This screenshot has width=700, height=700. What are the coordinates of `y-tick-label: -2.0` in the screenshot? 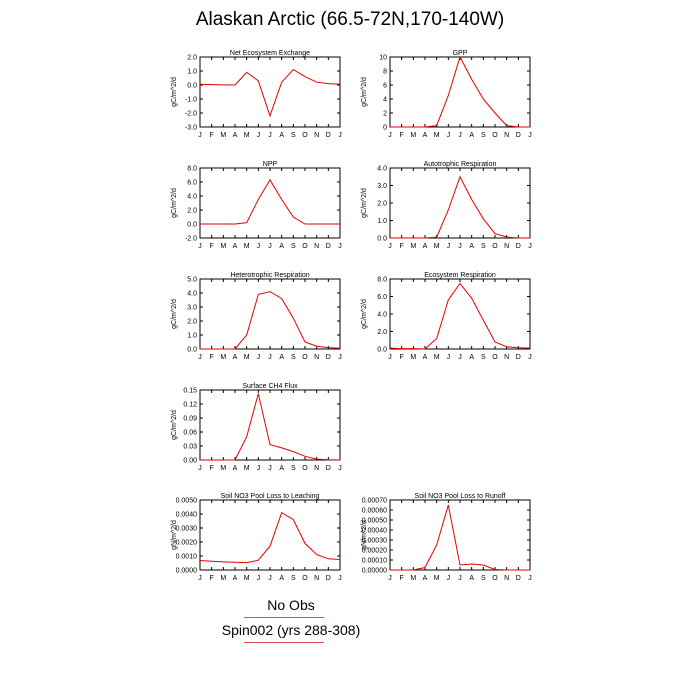 It's located at (191, 239).